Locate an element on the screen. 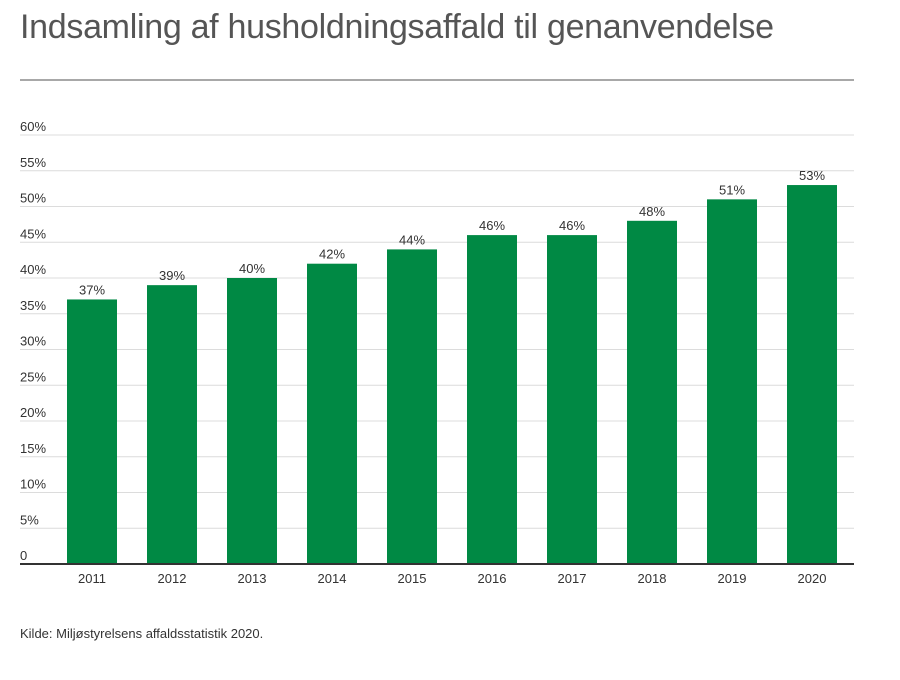 The height and width of the screenshot is (680, 900). y-tick-label: 40% is located at coordinates (33, 269).